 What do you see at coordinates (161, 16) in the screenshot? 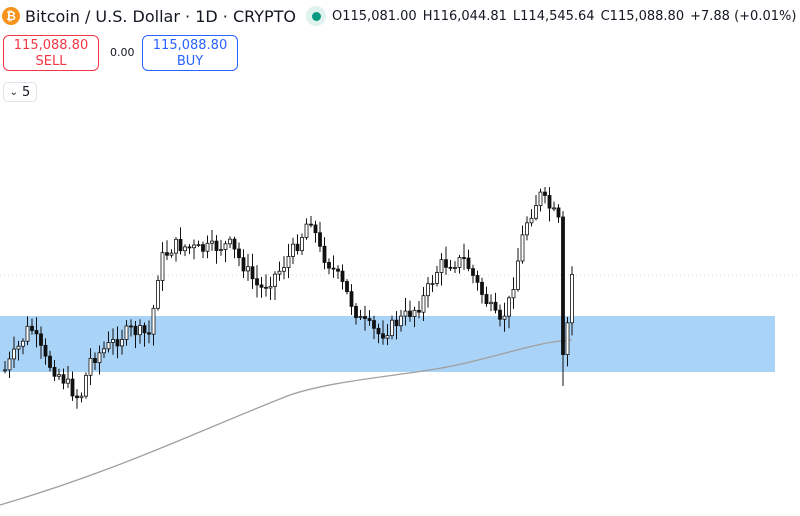
I see `symbol-title: Bitcoin / U.S. Dollar · 1D · CRYPTO` at bounding box center [161, 16].